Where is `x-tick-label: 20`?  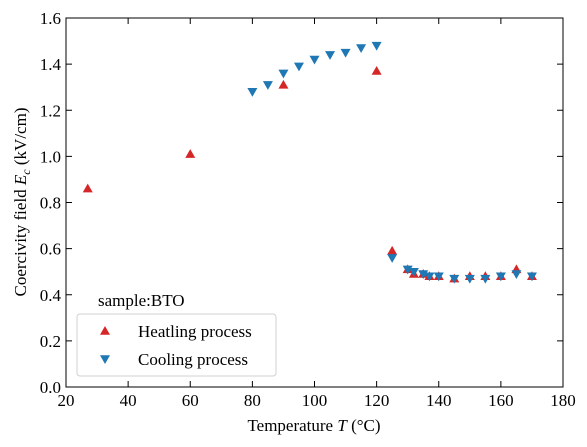 x-tick-label: 20 is located at coordinates (66, 400).